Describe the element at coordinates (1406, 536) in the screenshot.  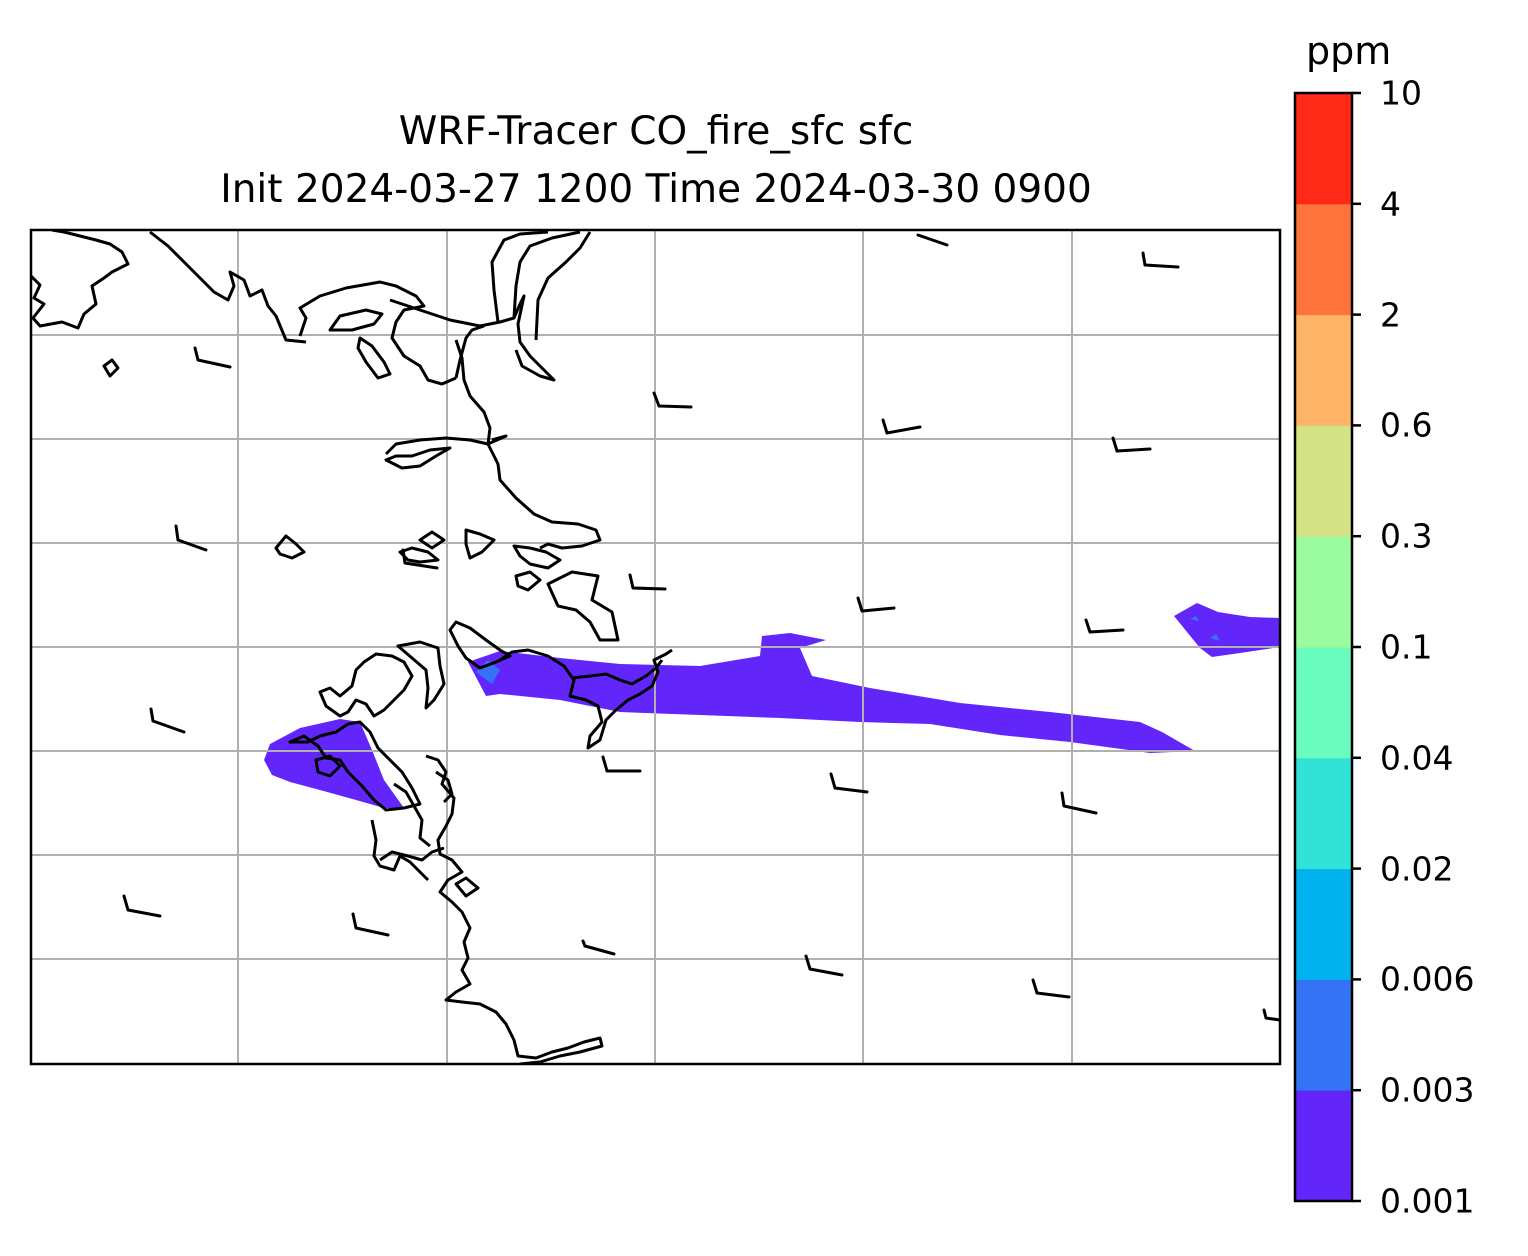
I see `colorbar-tick-label: 0.3` at that location.